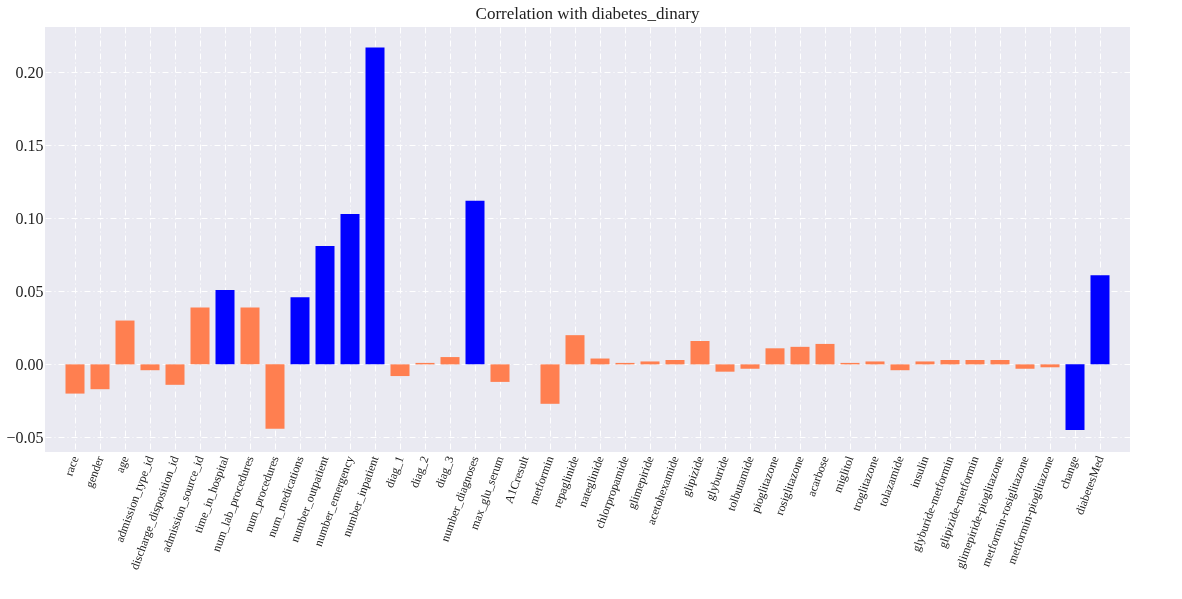 The image size is (1182, 599). Describe the element at coordinates (843, 474) in the screenshot. I see `x-tick-label: miglitol` at that location.